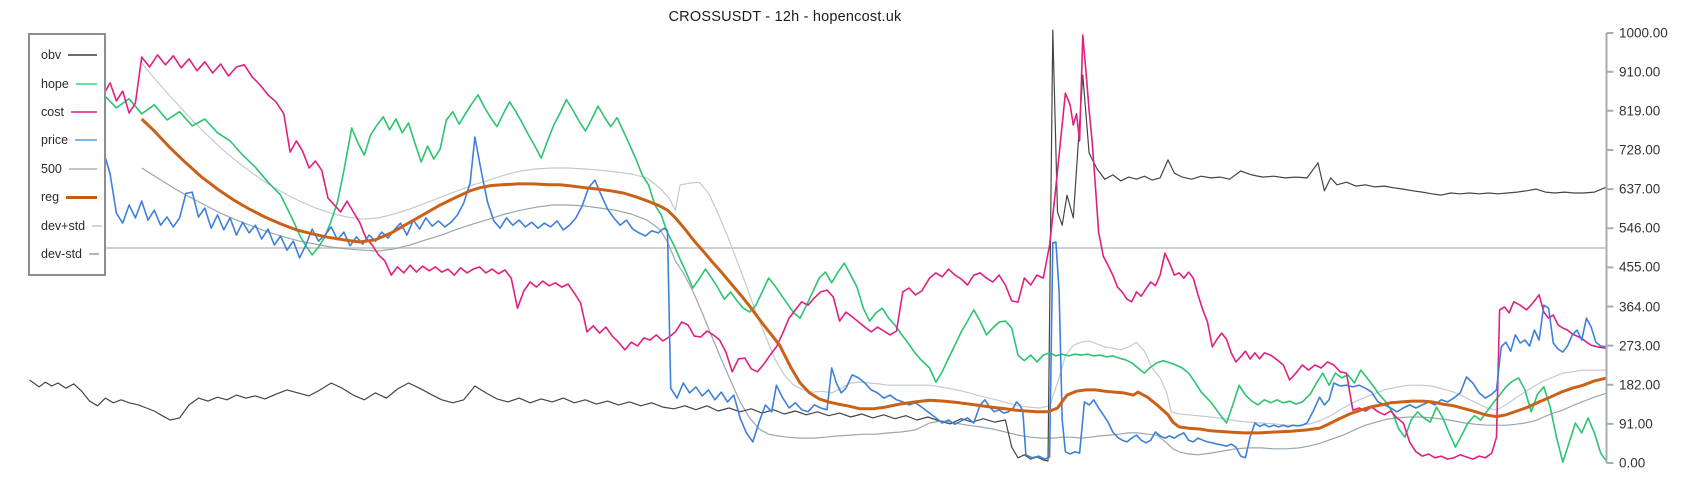 This screenshot has width=1700, height=500. What do you see at coordinates (61, 253) in the screenshot?
I see `legend-item-label: dev-std` at bounding box center [61, 253].